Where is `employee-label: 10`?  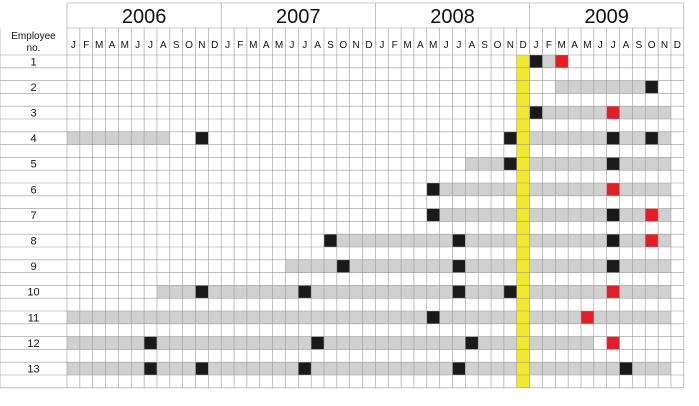 employee-label: 10 is located at coordinates (33, 293).